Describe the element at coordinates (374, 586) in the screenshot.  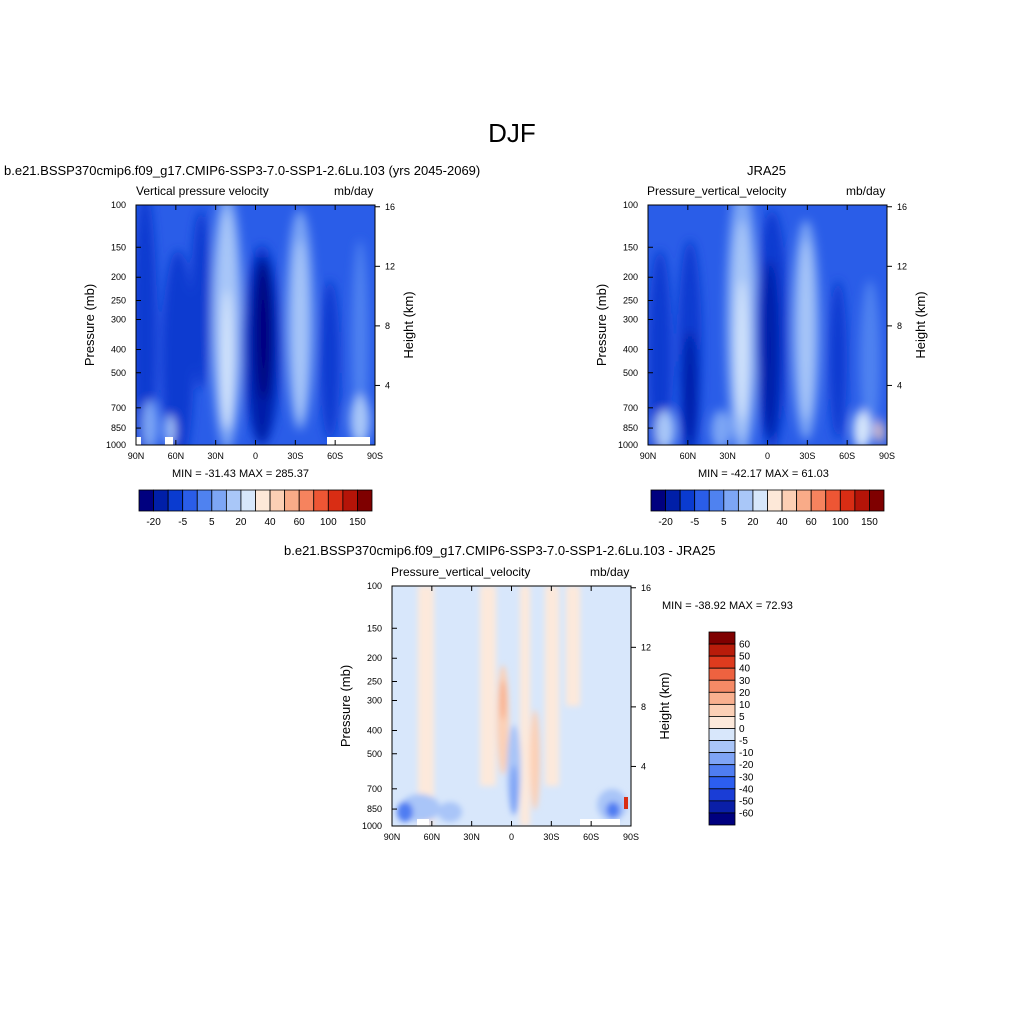
I see `y-tick-label: 100` at that location.